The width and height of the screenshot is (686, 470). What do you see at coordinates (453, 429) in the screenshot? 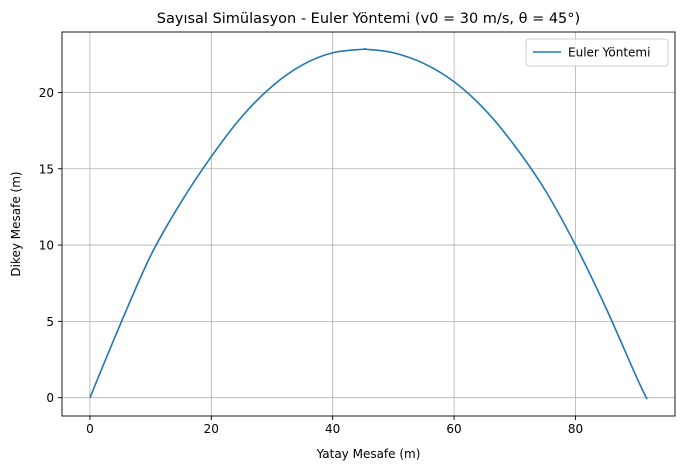
I see `x-tick-label: 60` at bounding box center [453, 429].